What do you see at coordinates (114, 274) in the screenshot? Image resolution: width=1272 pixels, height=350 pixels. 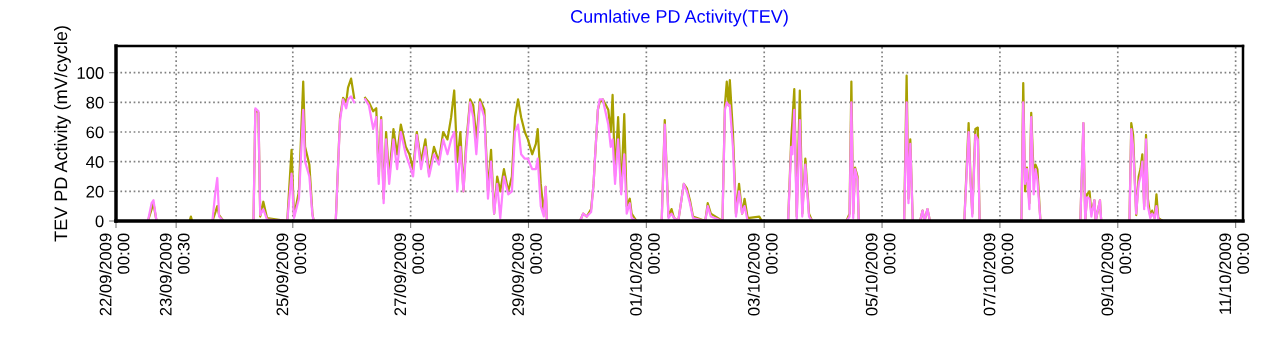 I see `x-tick-label: 22/09/2009 00:00` at bounding box center [114, 274].